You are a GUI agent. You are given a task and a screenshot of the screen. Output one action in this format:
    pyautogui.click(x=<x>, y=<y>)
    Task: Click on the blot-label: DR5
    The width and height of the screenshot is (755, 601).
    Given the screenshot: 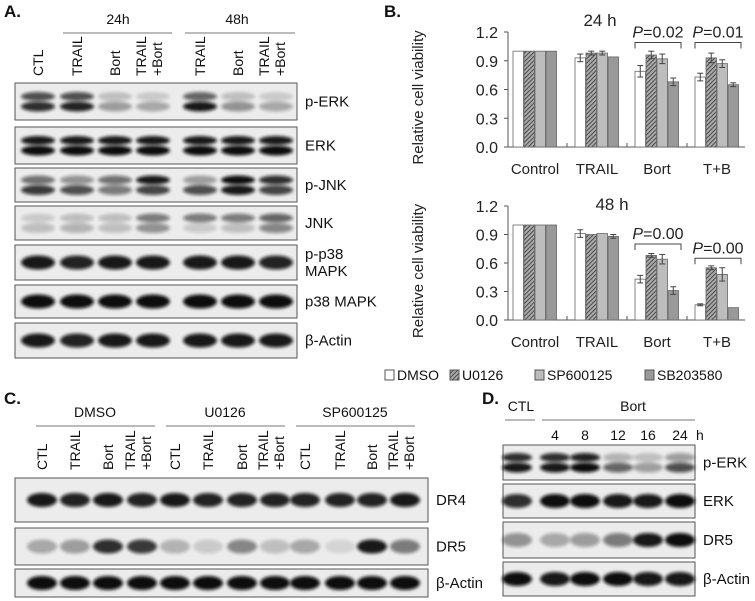 What is the action you would take?
    pyautogui.click(x=451, y=547)
    